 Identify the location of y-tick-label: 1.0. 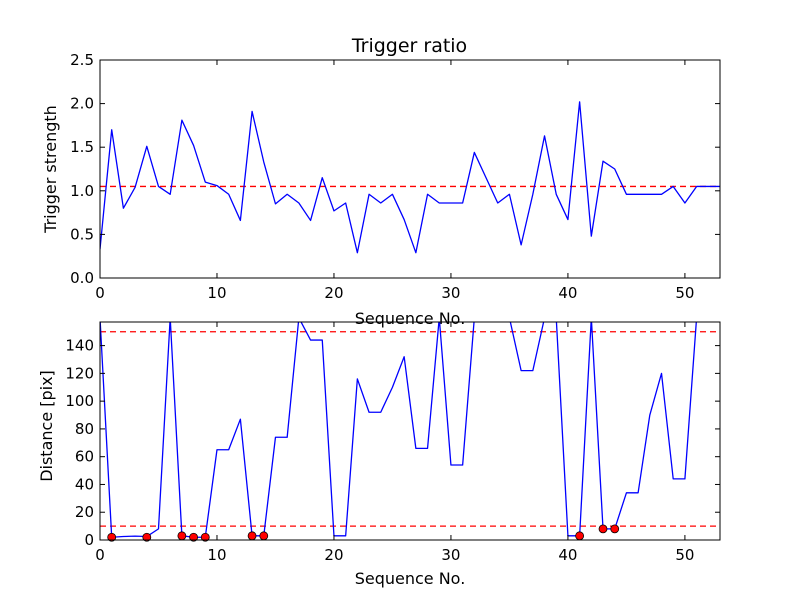
(82, 191).